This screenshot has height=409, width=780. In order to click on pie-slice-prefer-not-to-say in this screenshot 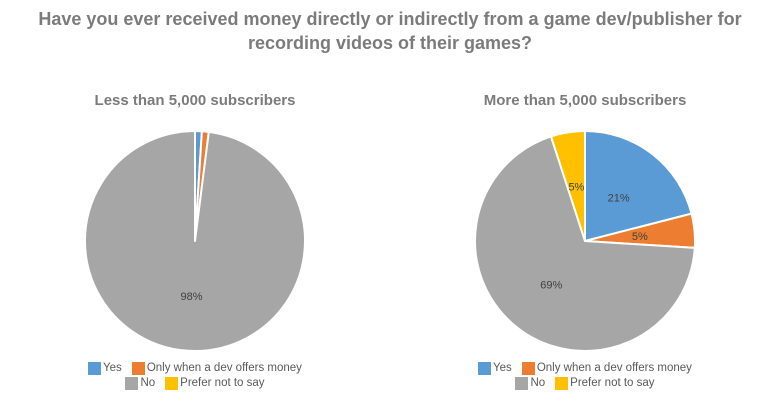, I will do `click(568, 185)`.